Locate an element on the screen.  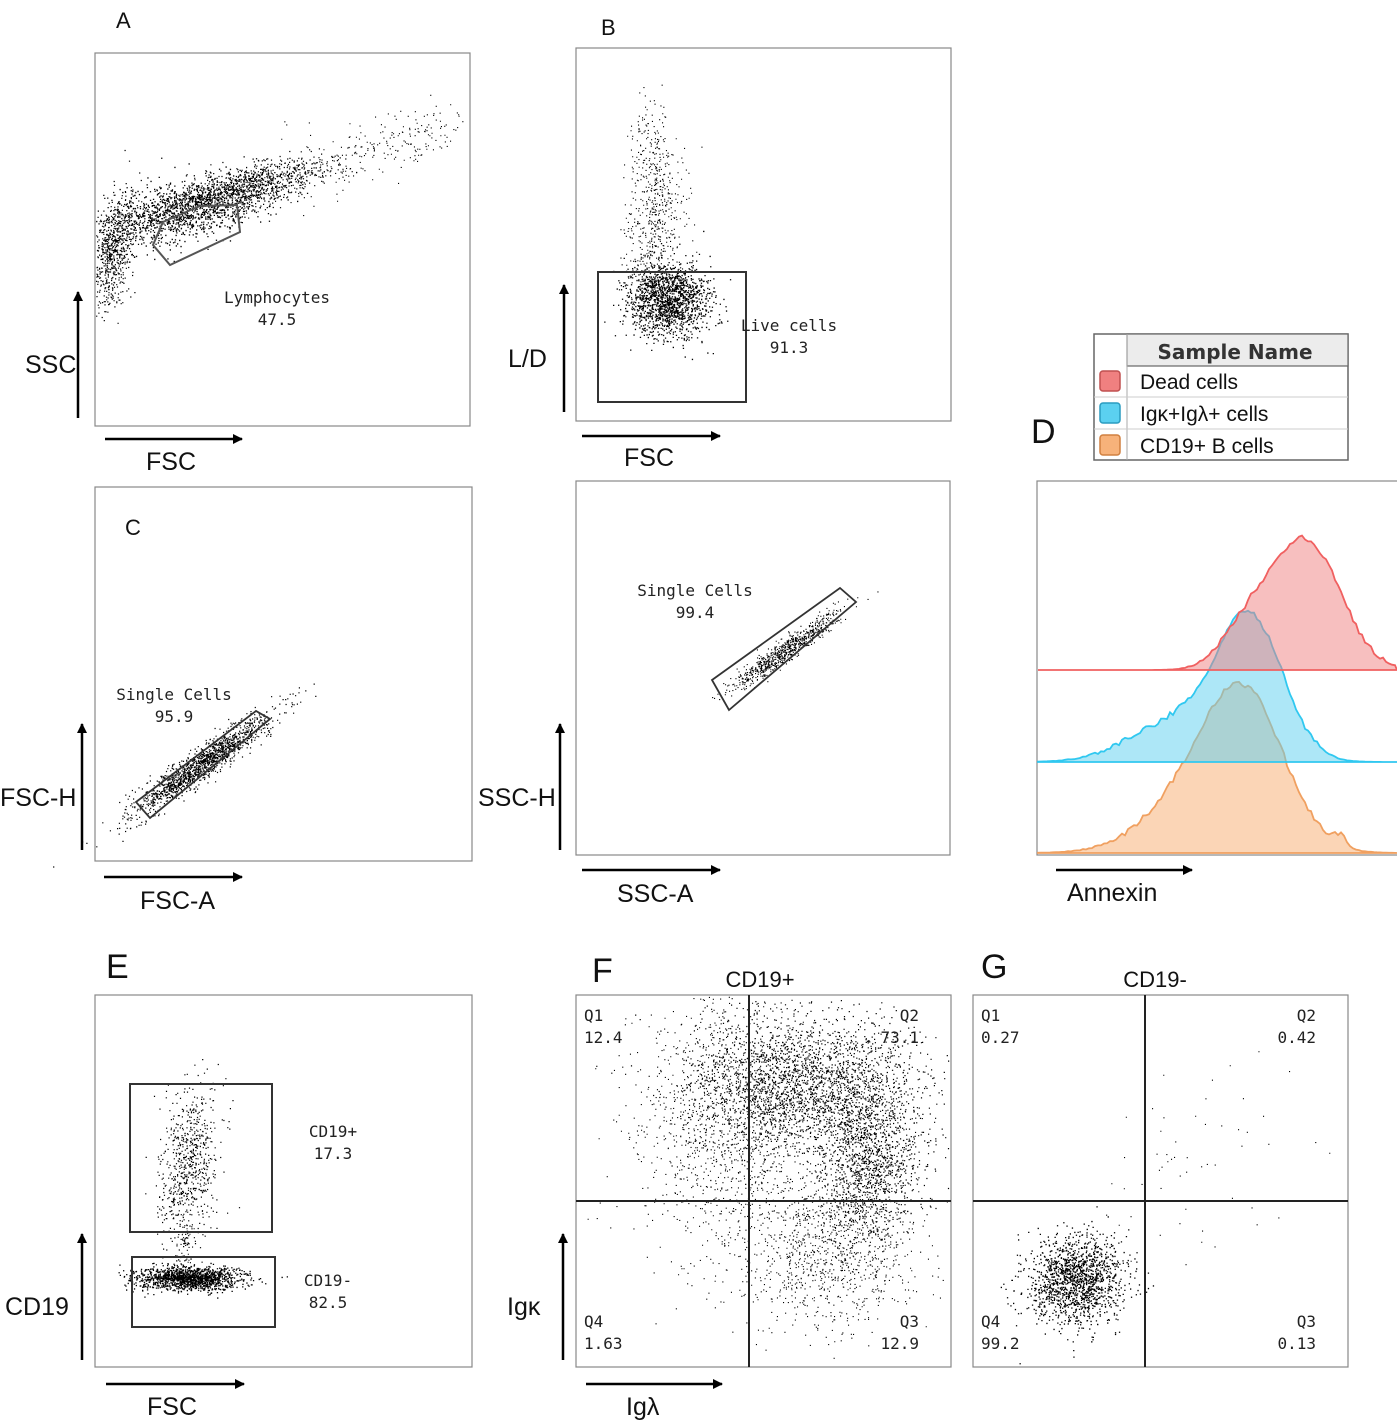
g-q3-value: 0.13 is located at coordinates (1296, 1343).